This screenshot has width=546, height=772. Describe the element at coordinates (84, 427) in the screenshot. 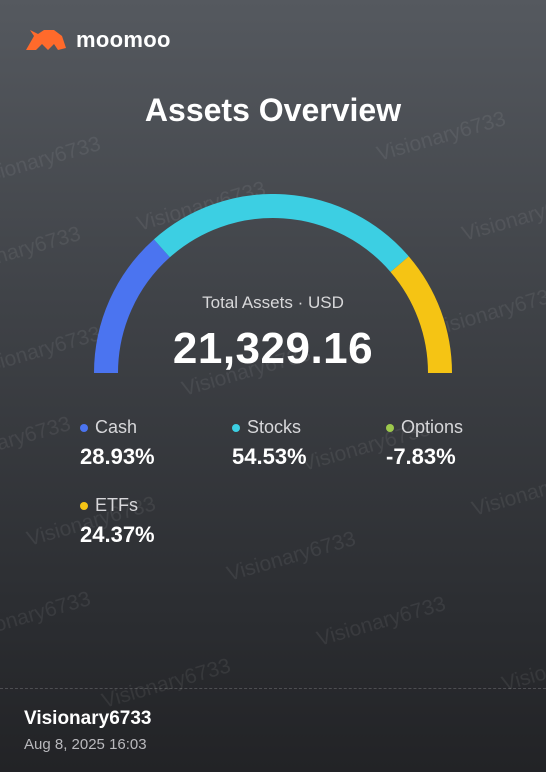

I see `cash-dot-icon` at that location.